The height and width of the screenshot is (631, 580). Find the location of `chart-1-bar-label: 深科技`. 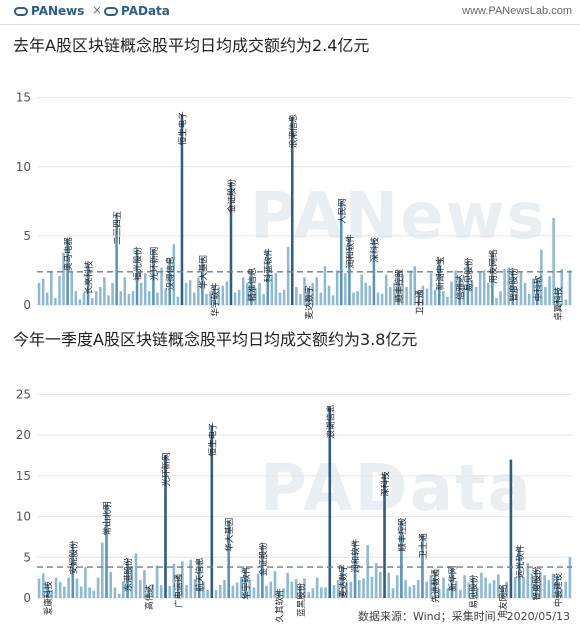

chart-1-bar-label: 深科技 is located at coordinates (374, 250).